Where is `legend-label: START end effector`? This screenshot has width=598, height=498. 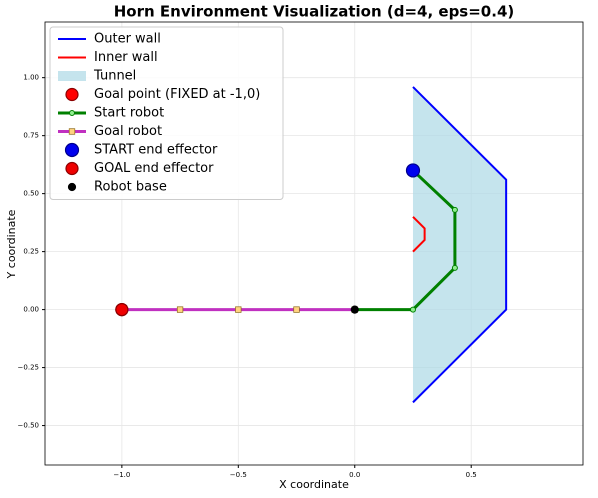 legend-label: START end effector is located at coordinates (156, 150).